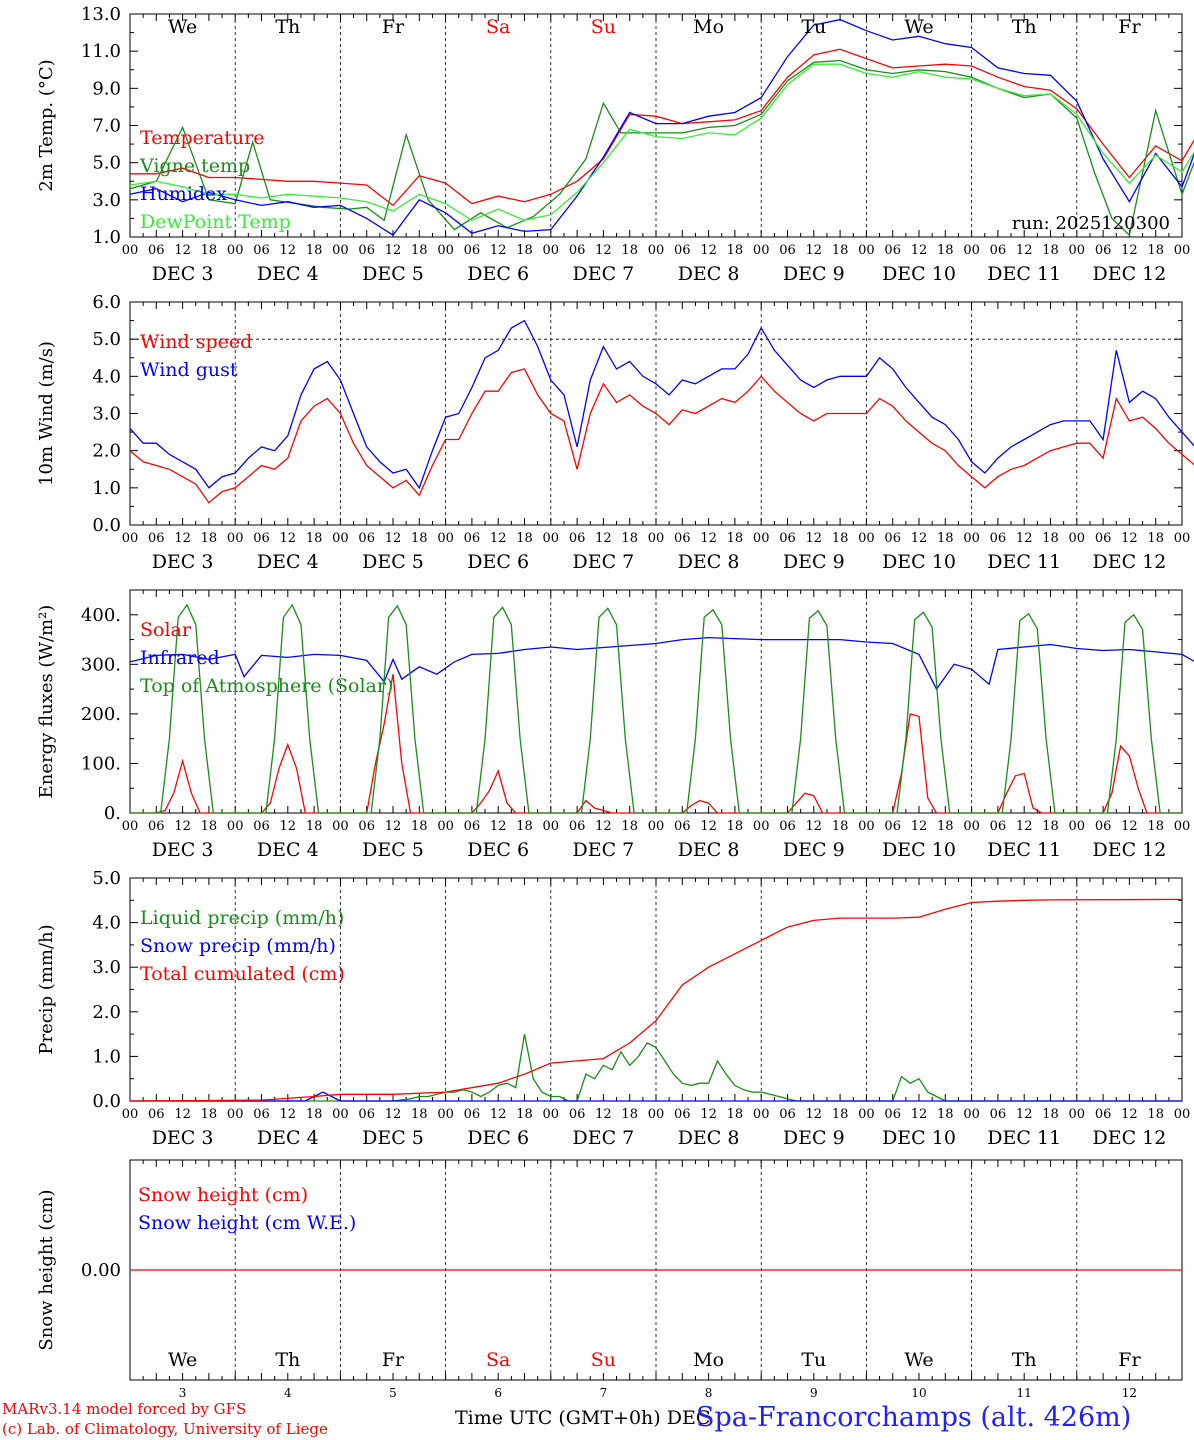 The width and height of the screenshot is (1194, 1440). I want to click on energy-series-1-line, so click(661, 663).